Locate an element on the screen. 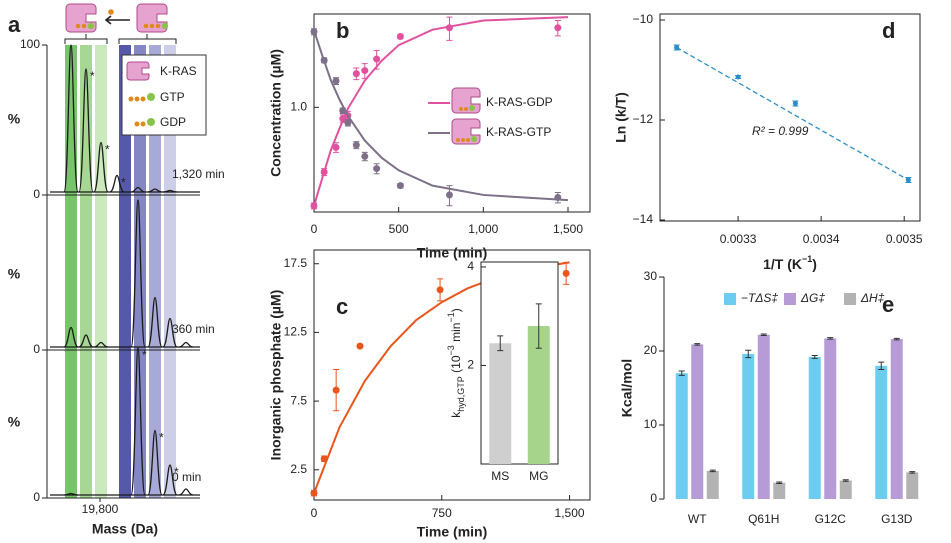 Image resolution: width=951 pixels, height=543 pixels. x-tick-label: 19,800 is located at coordinates (100, 509).